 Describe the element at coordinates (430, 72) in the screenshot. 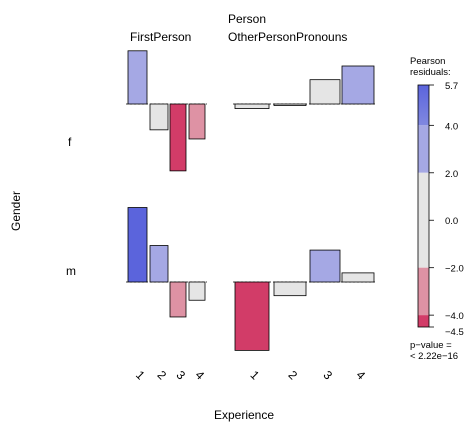

I see `legend-title-line2: residuals:` at that location.